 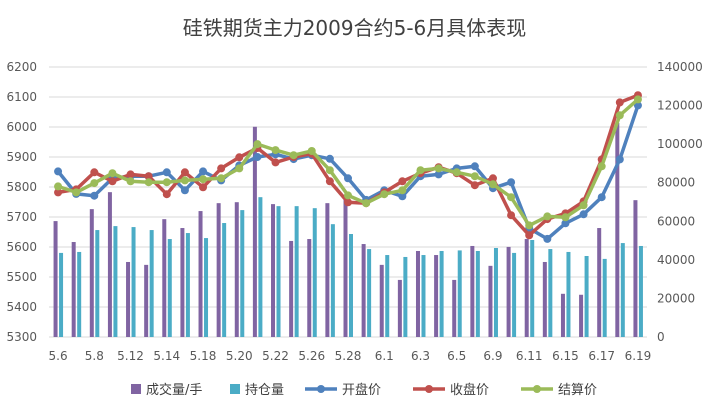 What do you see at coordinates (21, 307) in the screenshot?
I see `left-tick-label: 5400` at bounding box center [21, 307].